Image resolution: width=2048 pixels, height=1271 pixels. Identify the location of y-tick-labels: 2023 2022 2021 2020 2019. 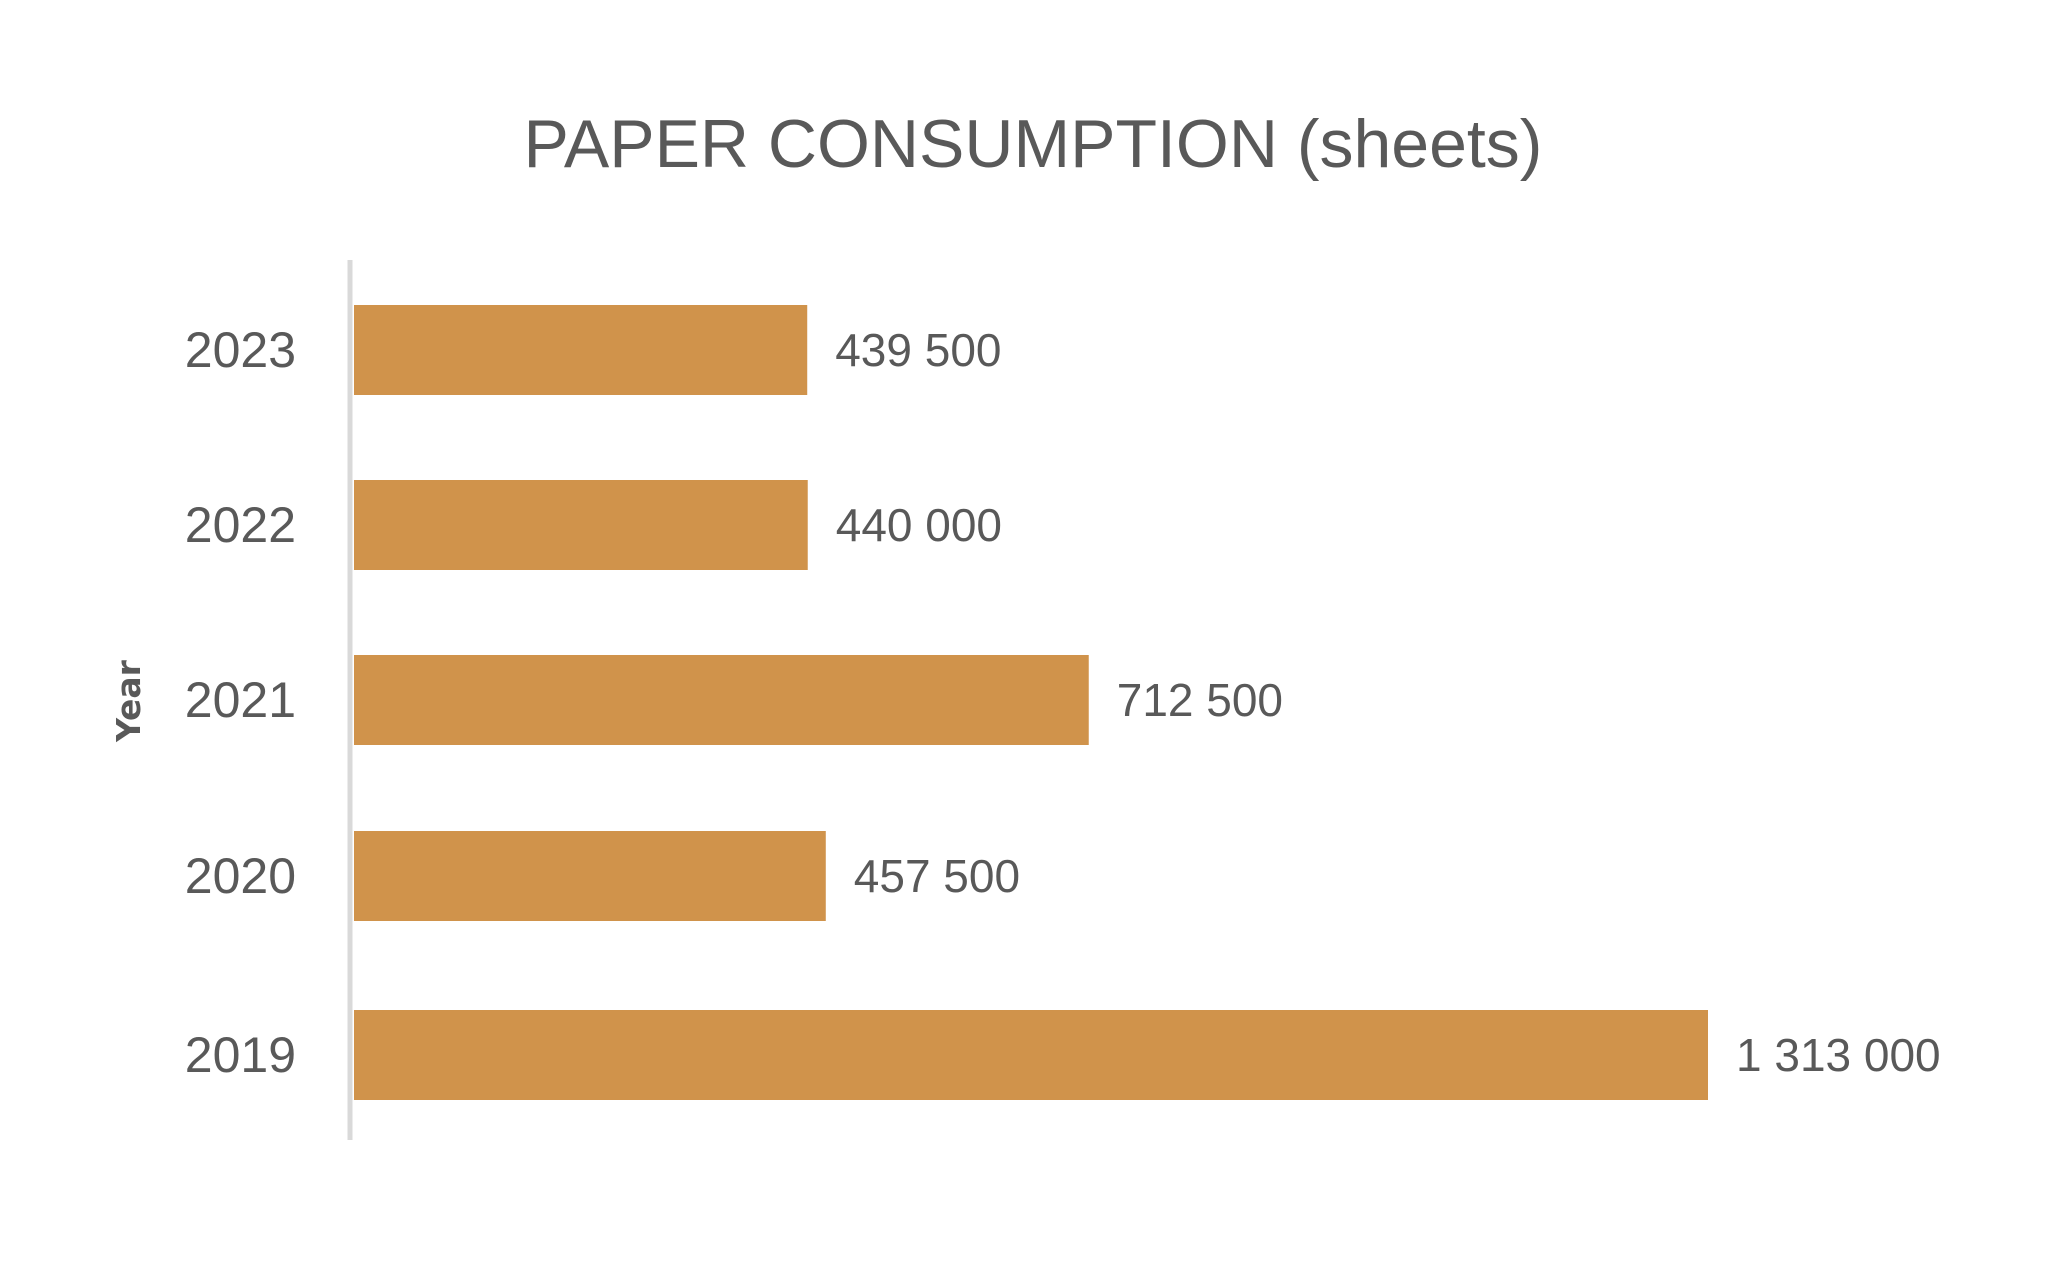
(240, 702).